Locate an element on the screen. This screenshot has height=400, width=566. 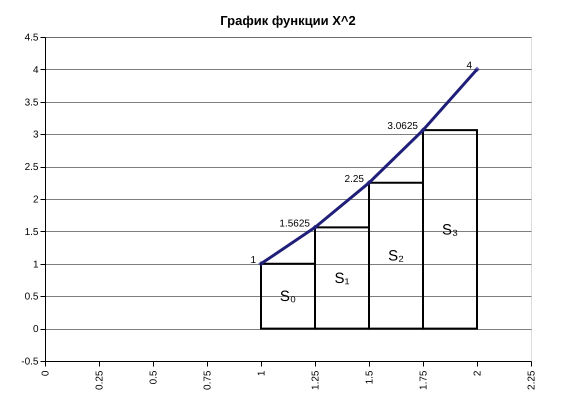
y-tick-label: 3 is located at coordinates (35, 135).